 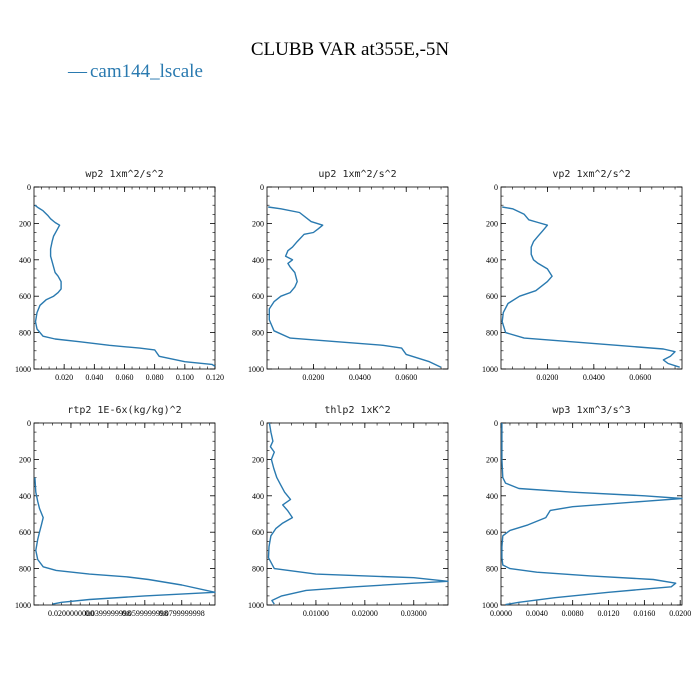 I want to click on x-tick-label: 0.100, so click(x=185, y=377).